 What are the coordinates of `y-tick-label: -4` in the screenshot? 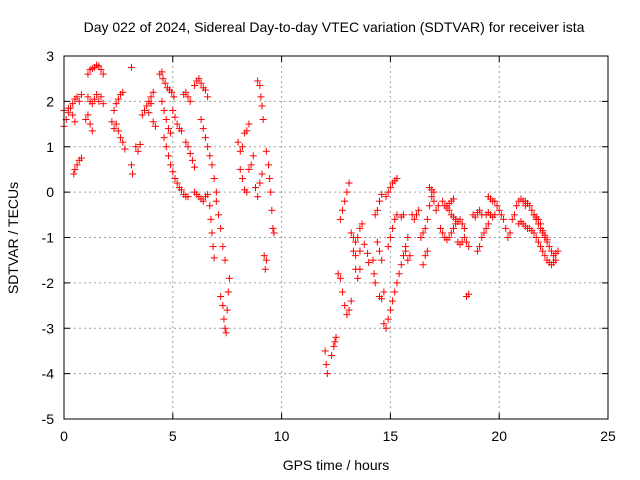 It's located at (48, 374).